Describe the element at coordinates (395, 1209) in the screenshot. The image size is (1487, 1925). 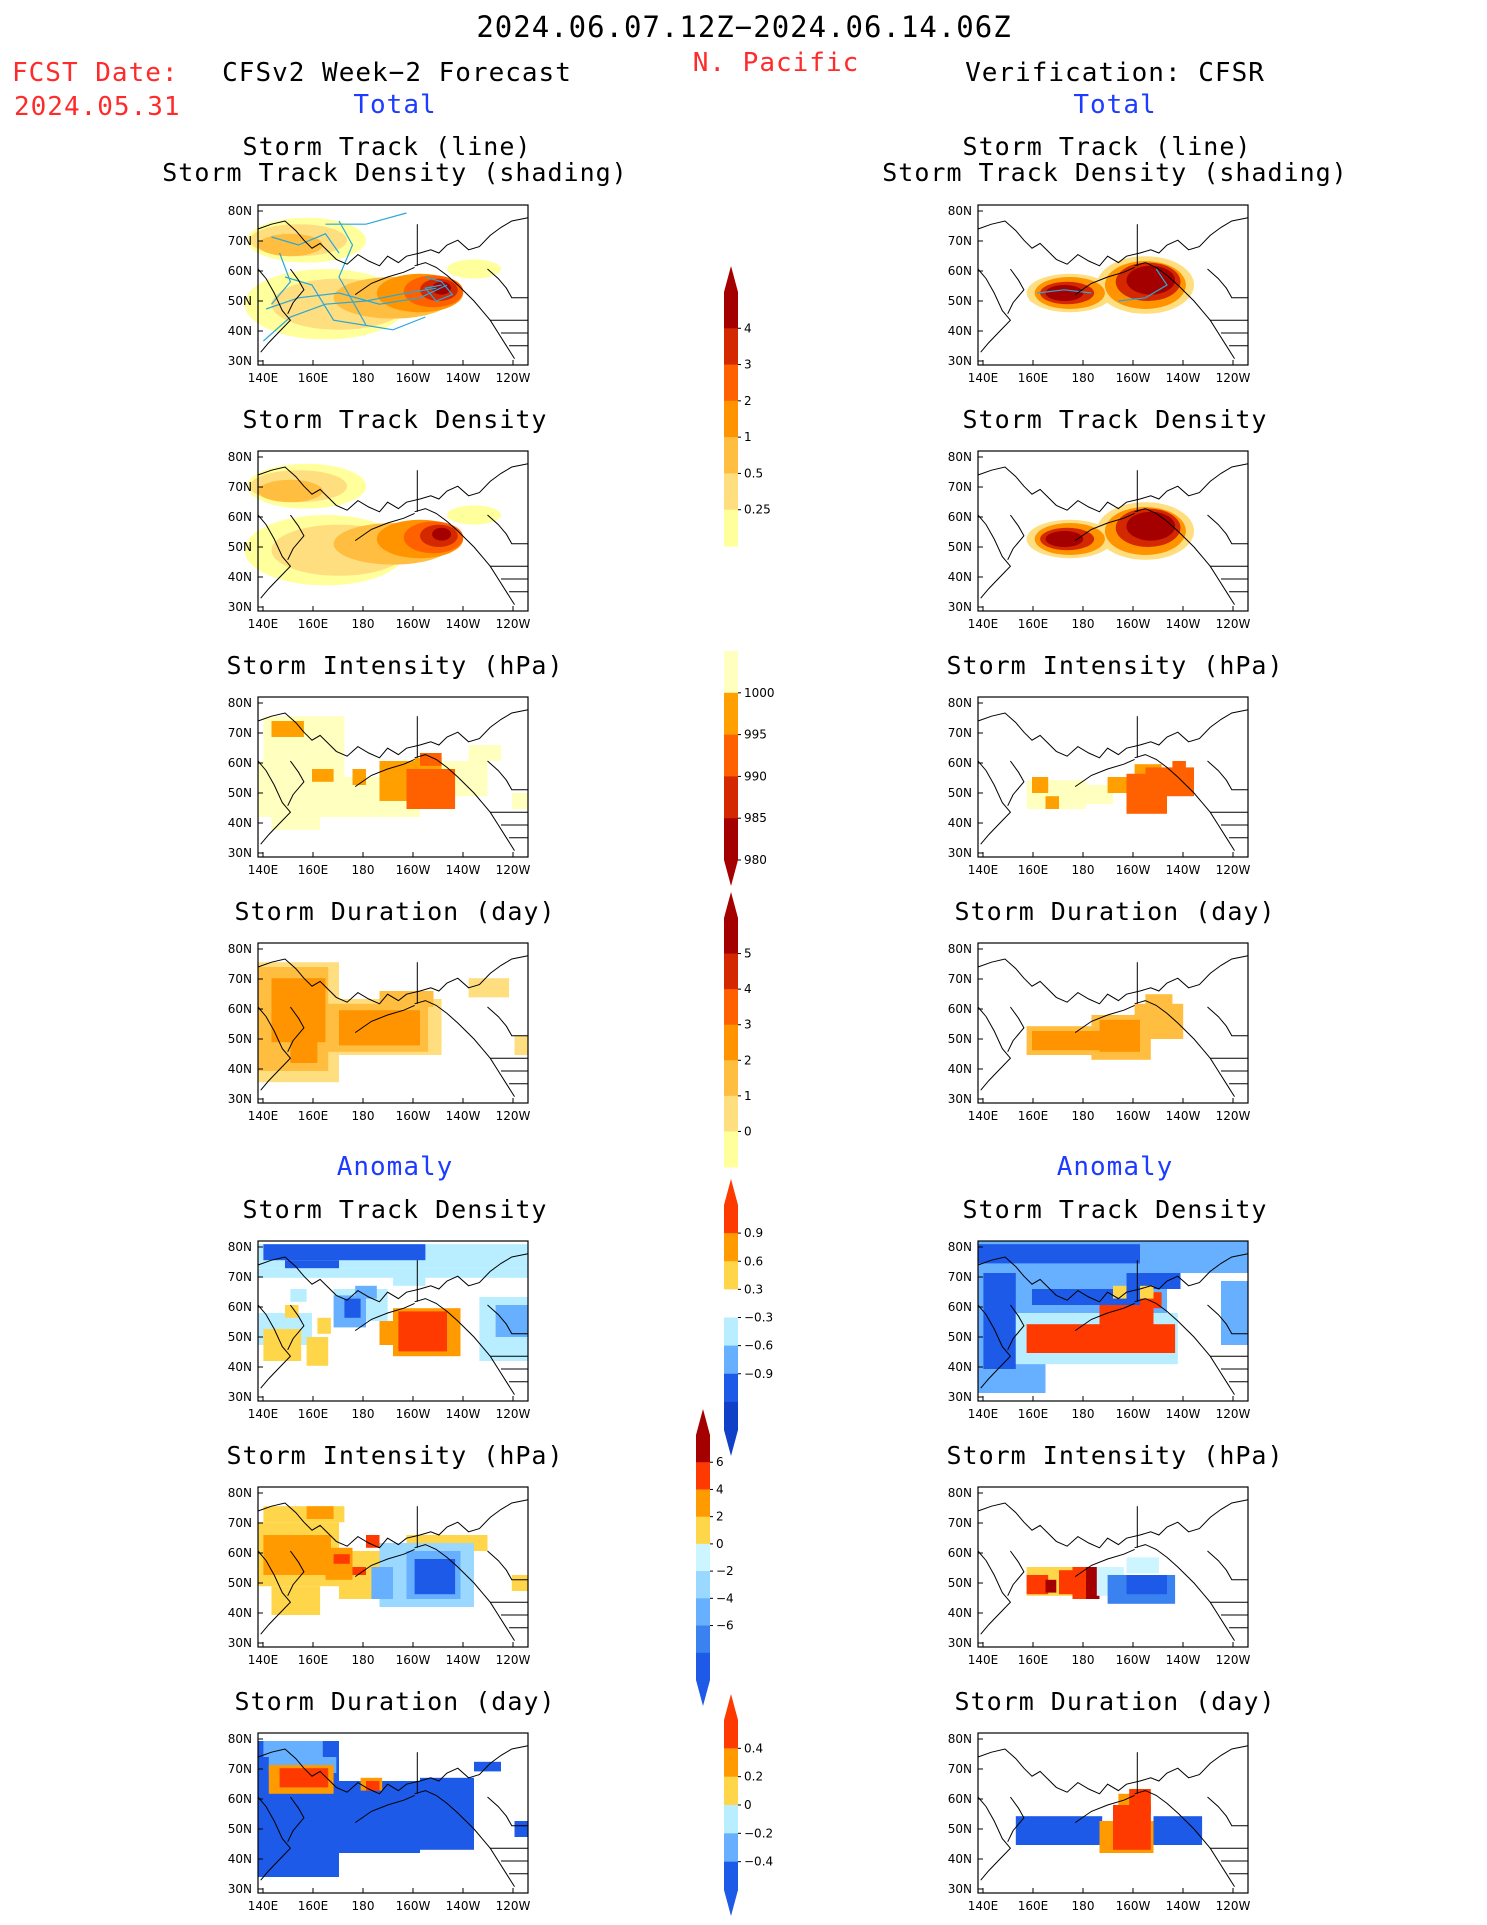
I see `panel-title-density-anom-left: Storm Track Density` at that location.